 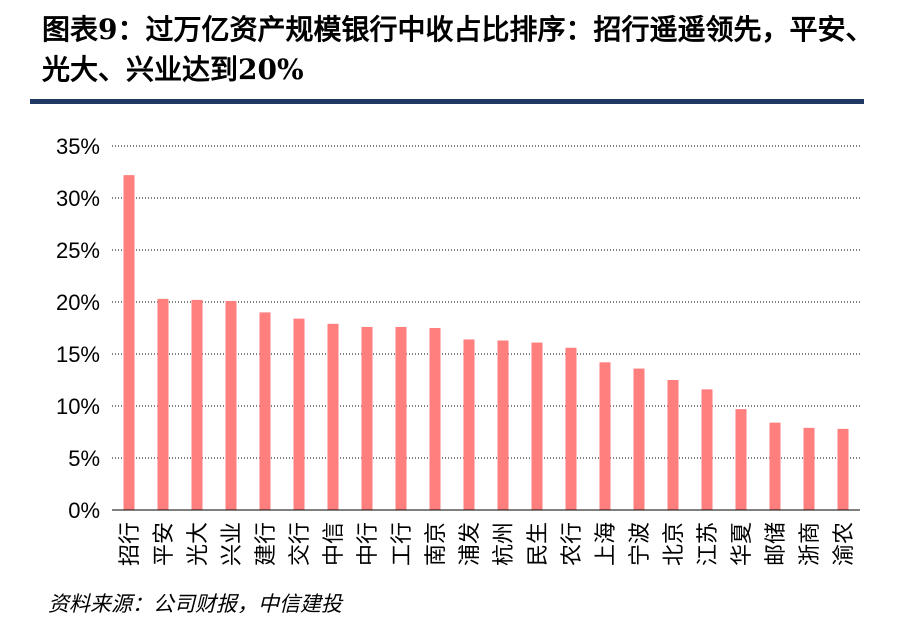 I want to click on y-tick-label: 30%, so click(x=78, y=198).